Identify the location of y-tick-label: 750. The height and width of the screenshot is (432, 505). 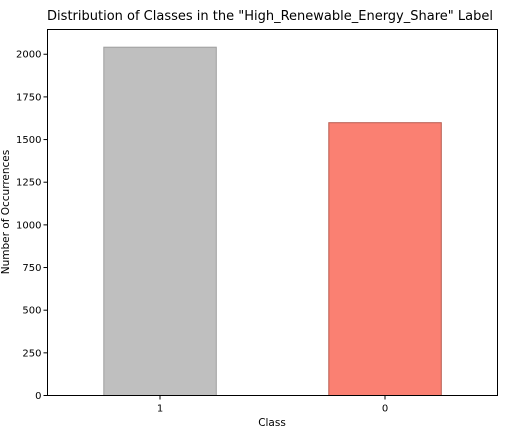
(31, 268).